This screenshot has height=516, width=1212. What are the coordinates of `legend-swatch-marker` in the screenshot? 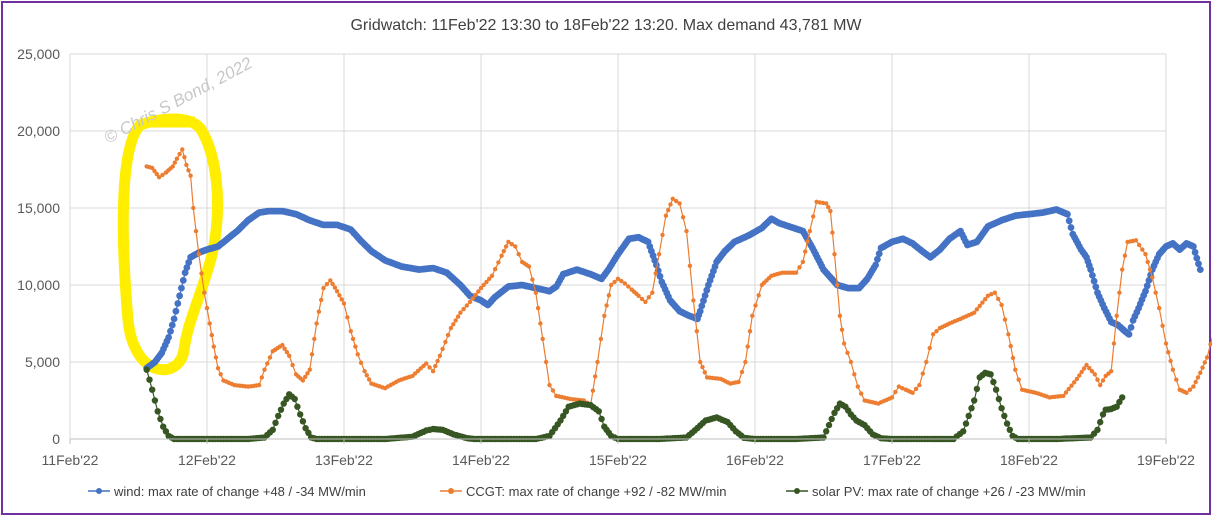 It's located at (451, 491).